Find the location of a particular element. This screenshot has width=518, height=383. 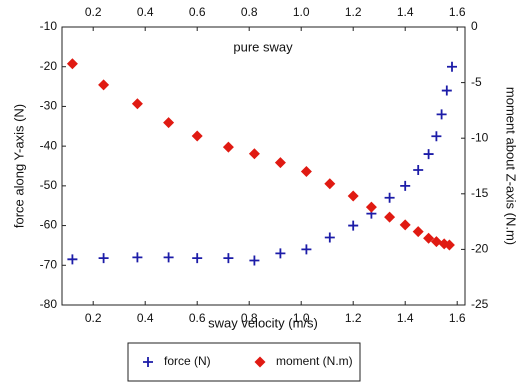

x-axis-label: sway velocity (m/s) is located at coordinates (263, 322).